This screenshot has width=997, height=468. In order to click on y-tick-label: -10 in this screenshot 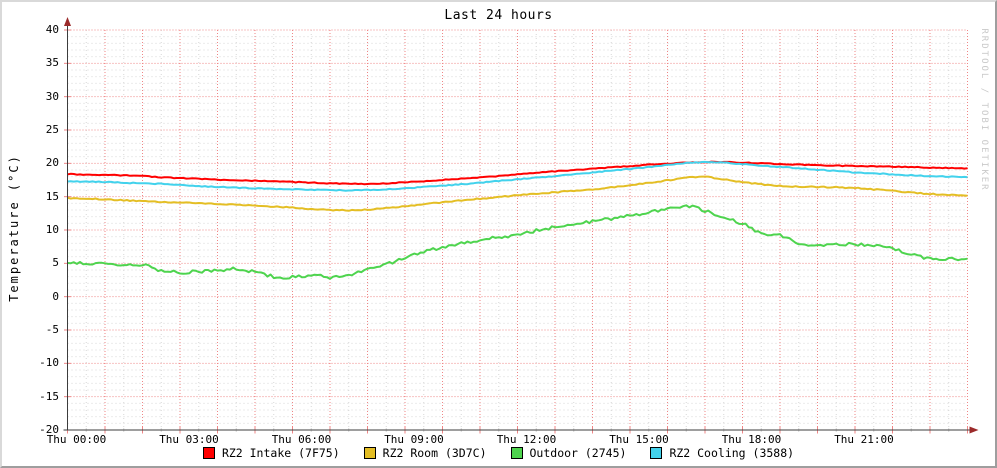, I will do `click(49, 363)`.